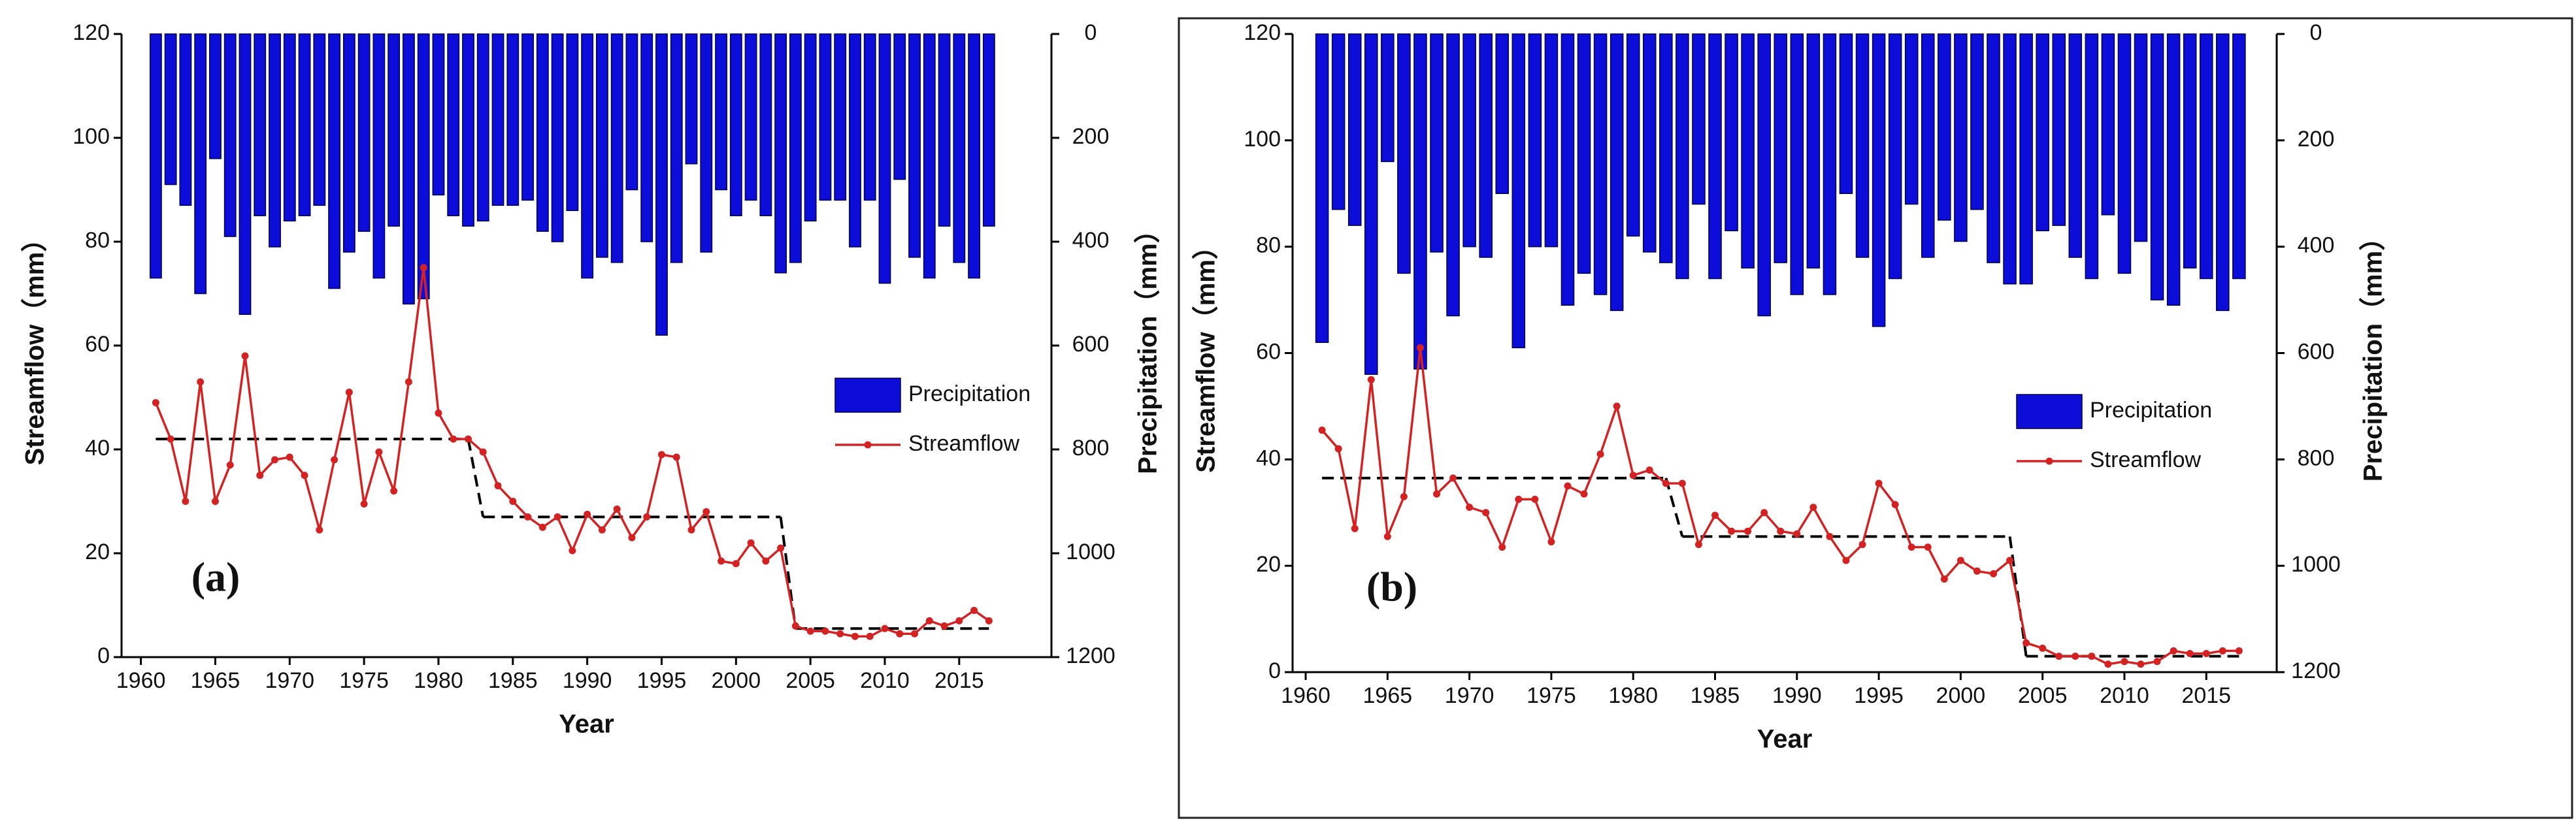 This screenshot has height=825, width=2576. I want to click on y-tick-label: 60, so click(1268, 351).